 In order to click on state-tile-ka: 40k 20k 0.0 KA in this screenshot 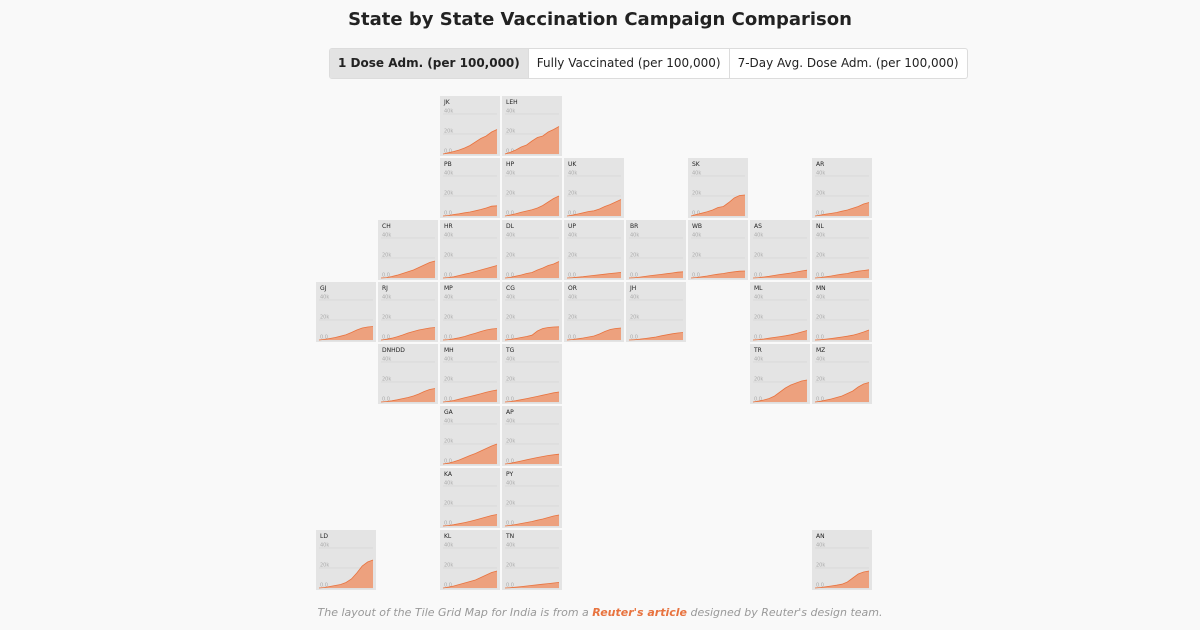, I will do `click(470, 498)`.